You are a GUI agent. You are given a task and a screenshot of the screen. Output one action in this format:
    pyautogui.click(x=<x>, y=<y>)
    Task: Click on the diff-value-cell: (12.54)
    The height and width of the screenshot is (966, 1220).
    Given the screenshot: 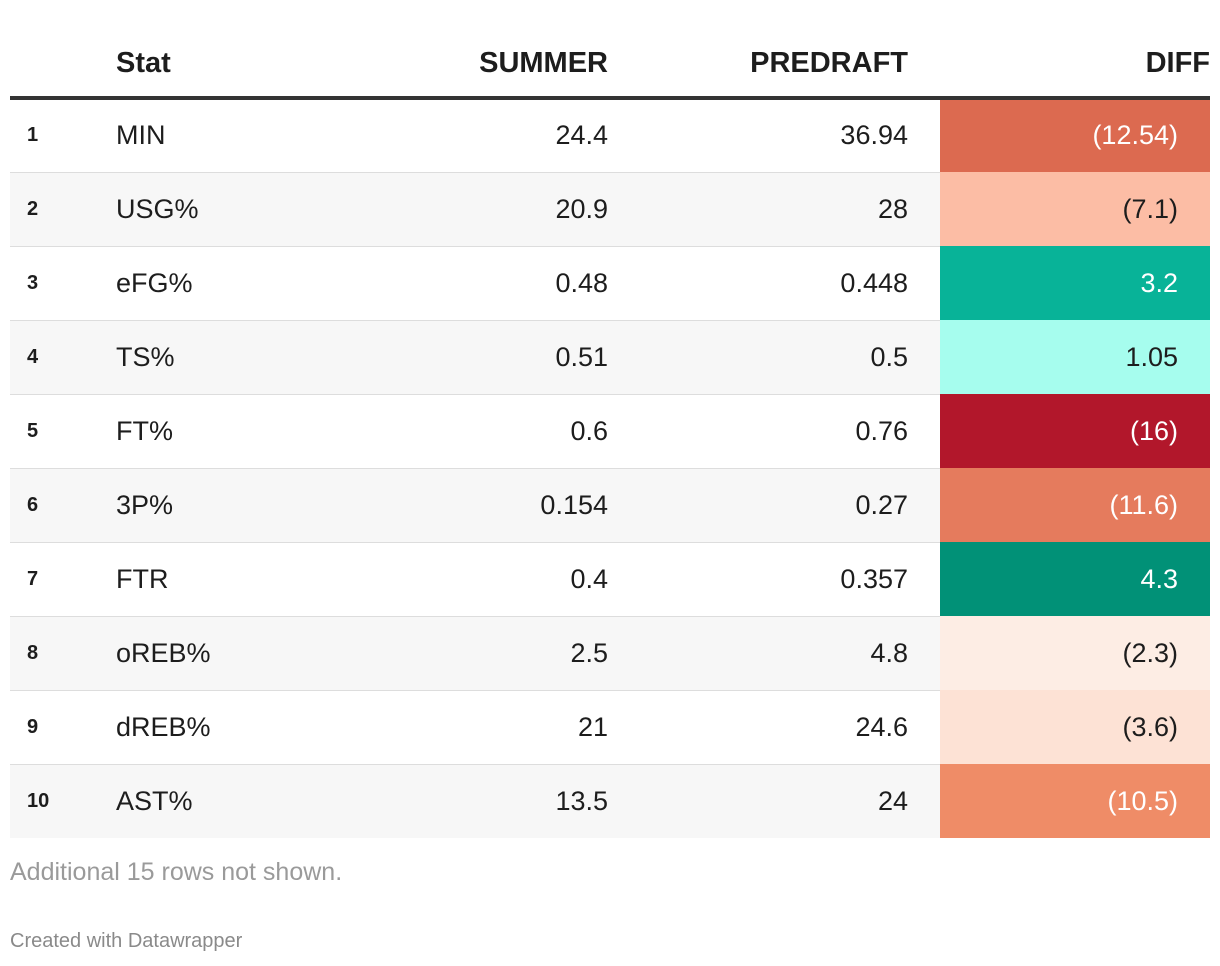 What is the action you would take?
    pyautogui.click(x=1075, y=135)
    